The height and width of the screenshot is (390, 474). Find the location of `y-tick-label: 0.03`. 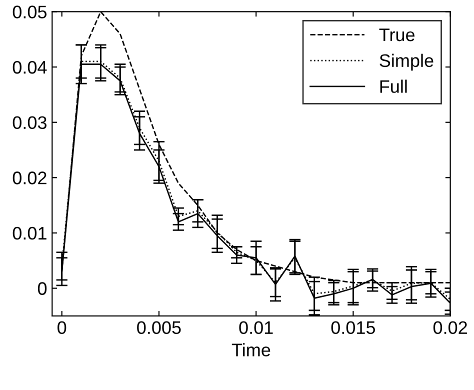

y-tick-label: 0.03 is located at coordinates (29, 123).